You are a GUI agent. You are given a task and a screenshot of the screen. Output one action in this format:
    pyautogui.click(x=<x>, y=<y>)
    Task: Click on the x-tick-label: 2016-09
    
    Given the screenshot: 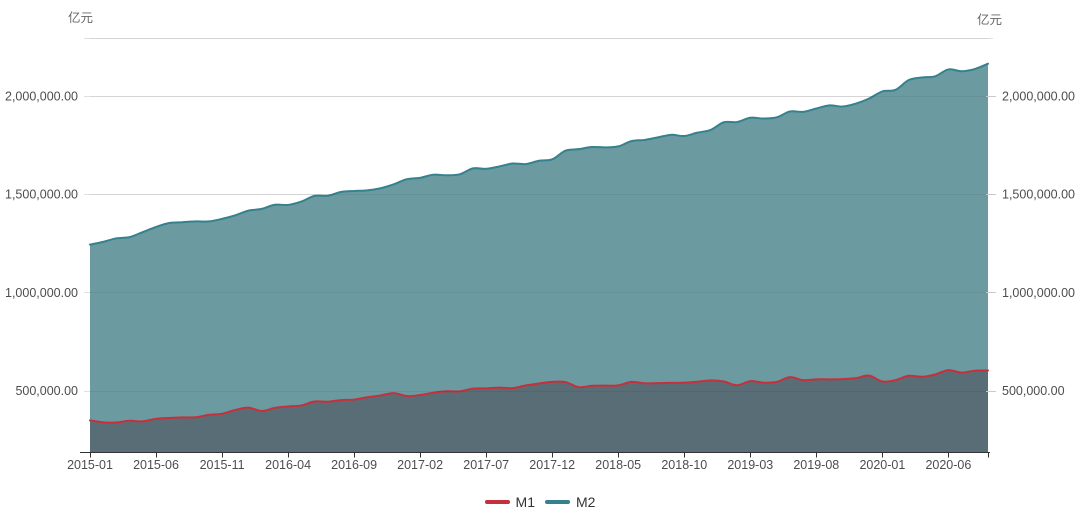 What is the action you would take?
    pyautogui.click(x=354, y=465)
    